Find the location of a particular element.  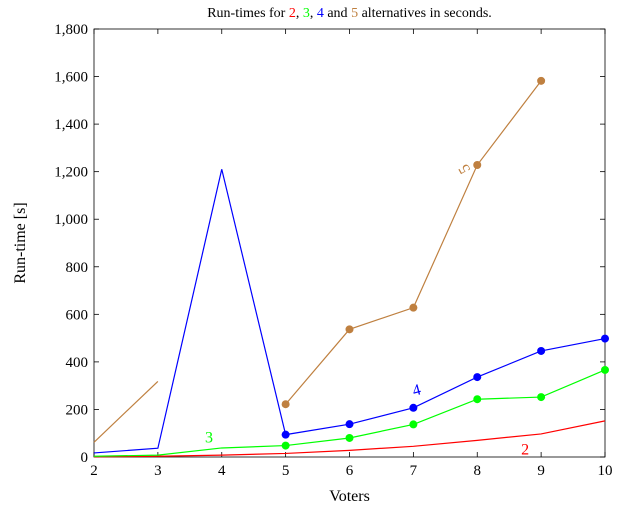

series-label: 5 is located at coordinates (465, 168).